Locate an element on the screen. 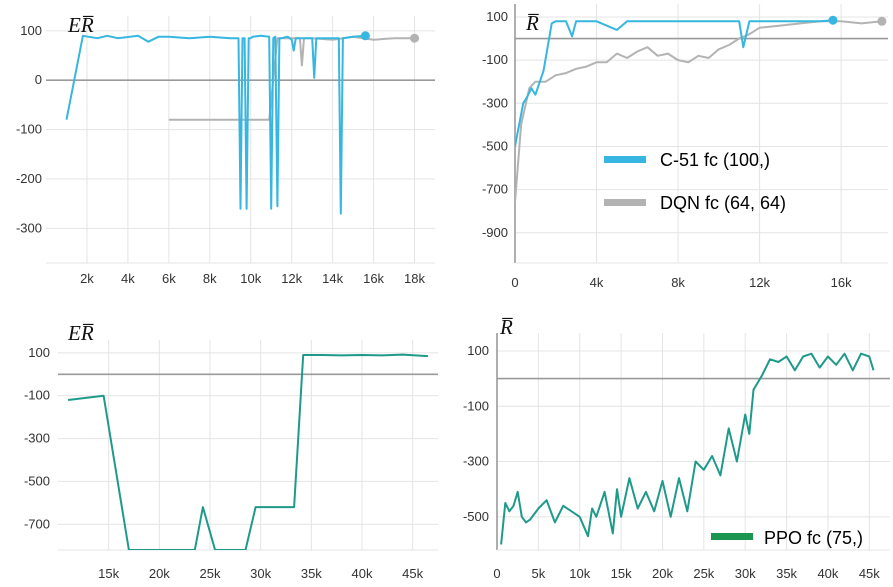 The width and height of the screenshot is (893, 587). panel-bottom-left-series-0-line is located at coordinates (247, 451).